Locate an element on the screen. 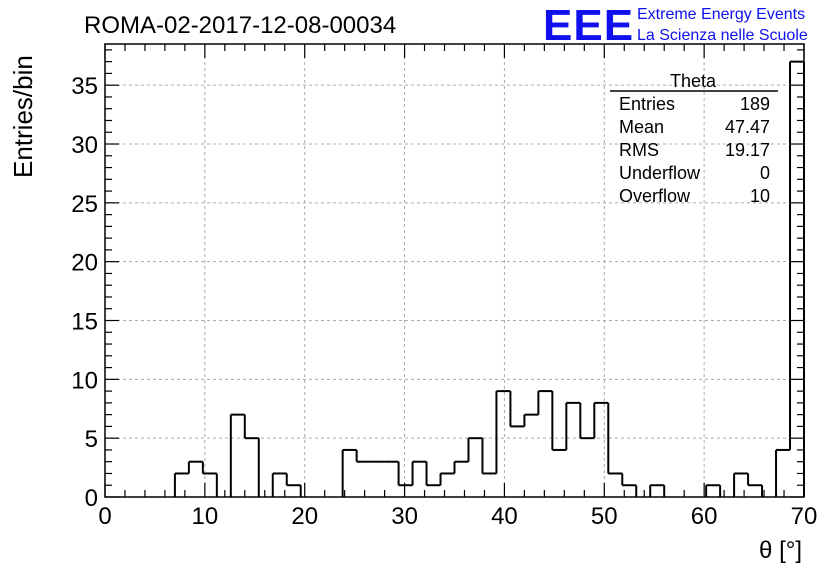  logo-line-1: Extreme Energy Events is located at coordinates (721, 14).